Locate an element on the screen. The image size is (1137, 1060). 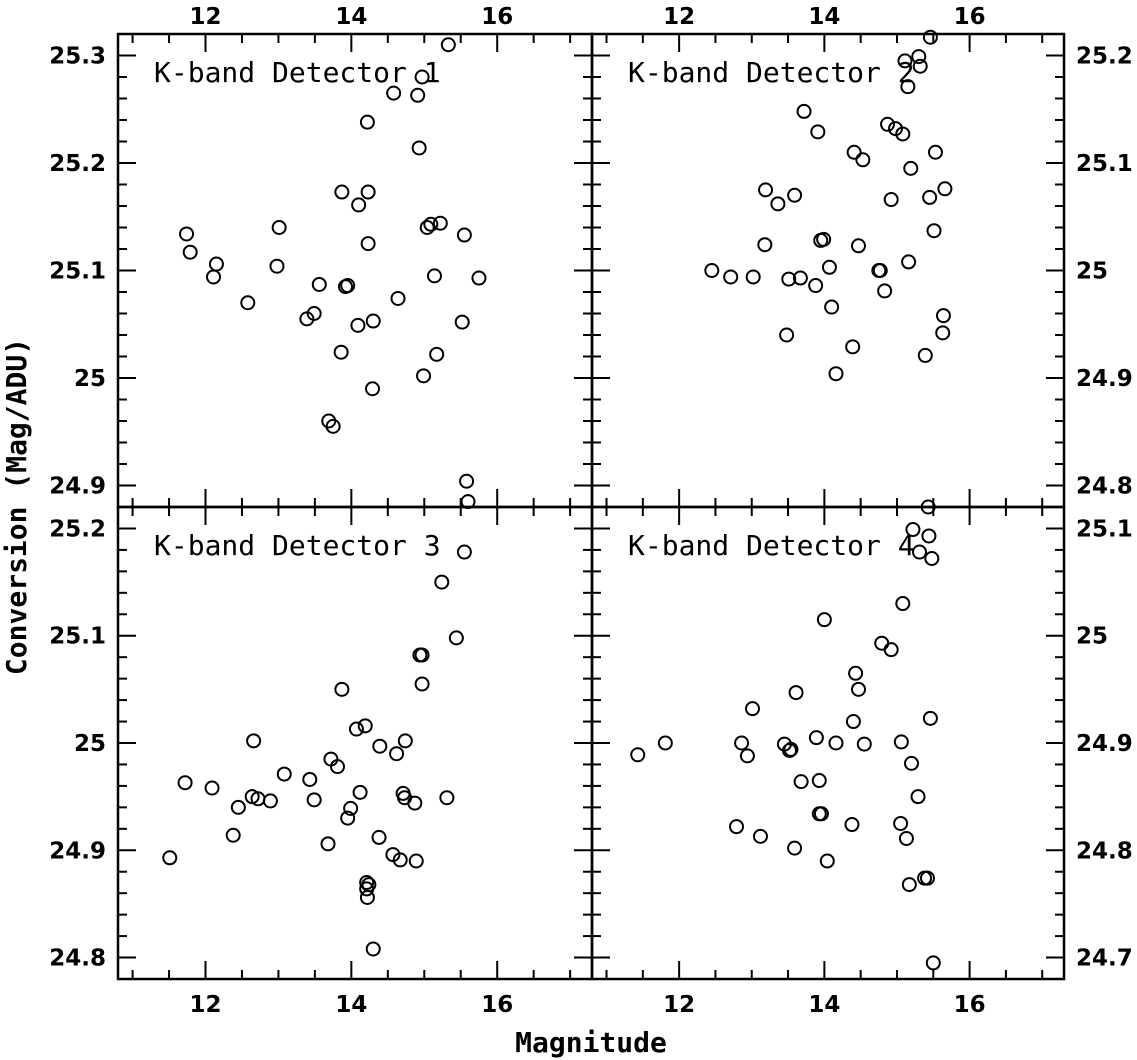
x-tick-label: 12 is located at coordinates (679, 1005).